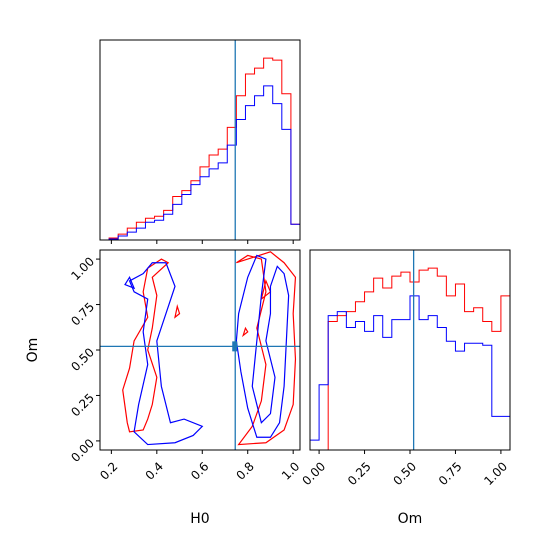 Image resolution: width=550 pixels, height=550 pixels. I want to click on h0-marginal-panel, so click(200, 141).